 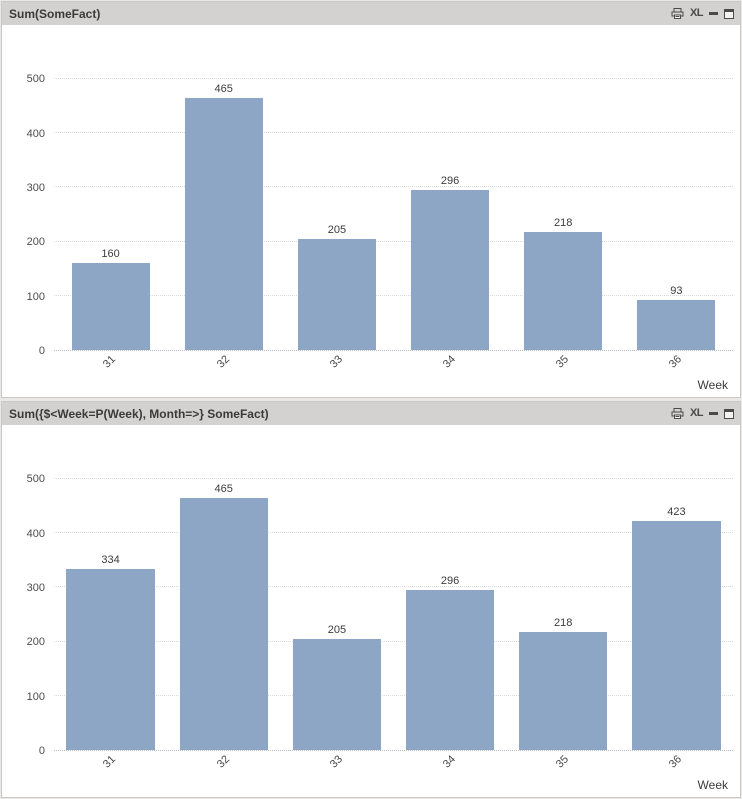 I want to click on bar-slot: 423, so click(x=676, y=601).